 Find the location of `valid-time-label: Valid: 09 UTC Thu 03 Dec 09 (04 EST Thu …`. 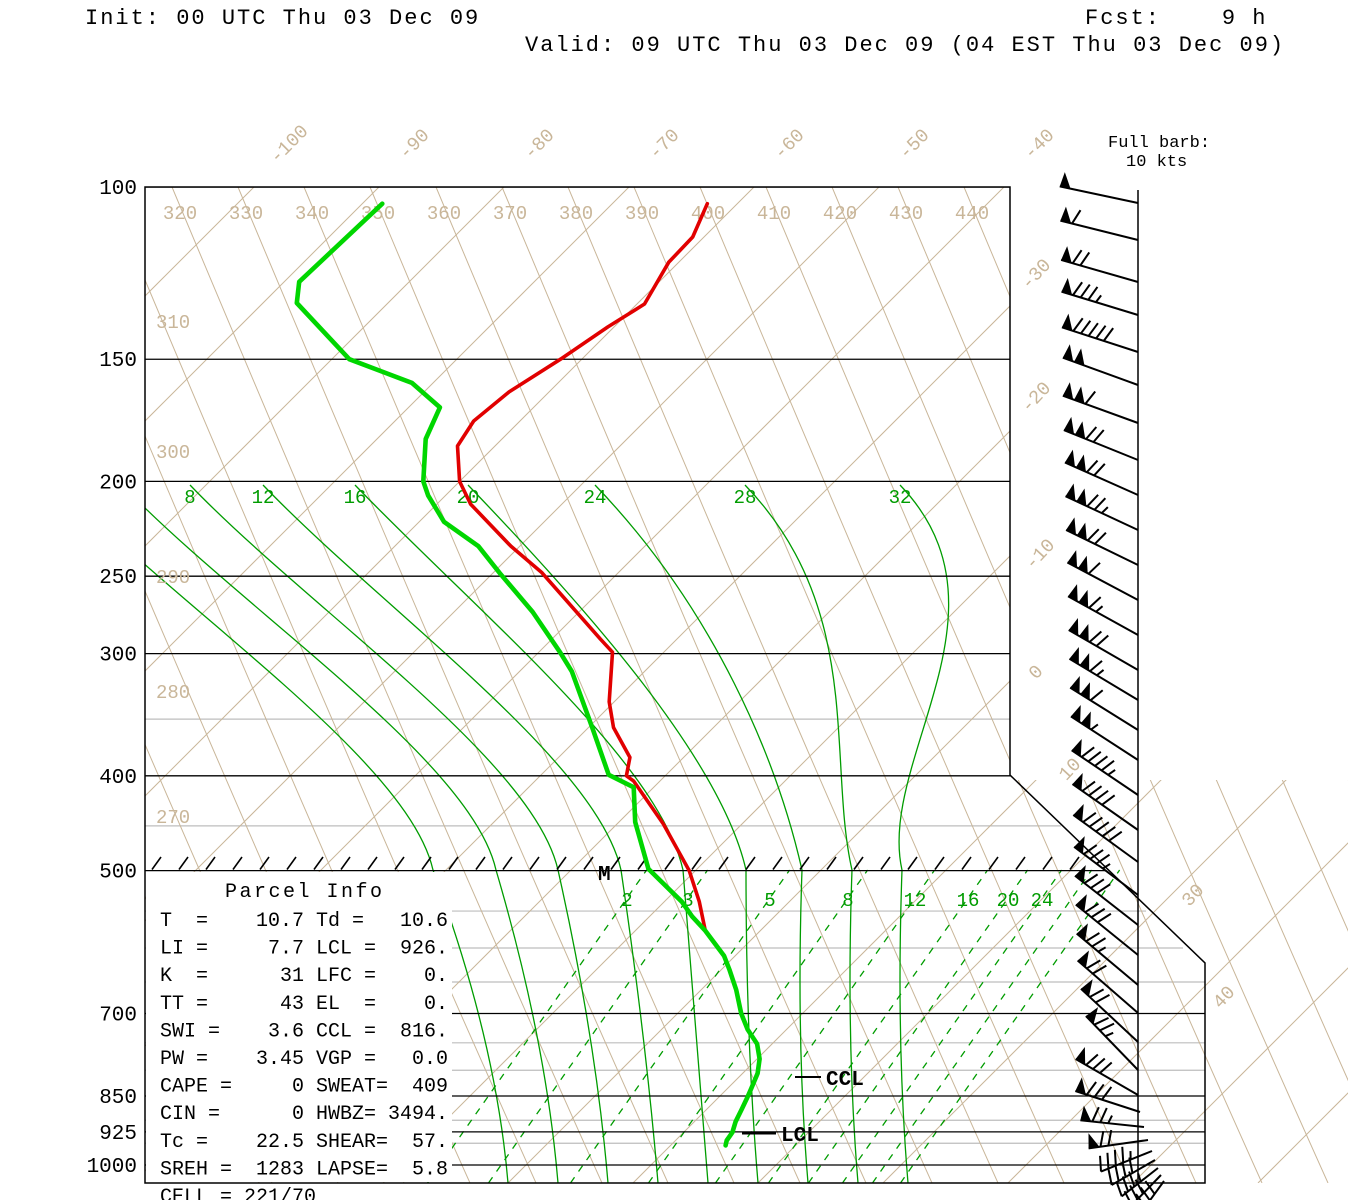

valid-time-label: Valid: 09 UTC Thu 03 Dec 09 (04 EST Thu … is located at coordinates (905, 45).